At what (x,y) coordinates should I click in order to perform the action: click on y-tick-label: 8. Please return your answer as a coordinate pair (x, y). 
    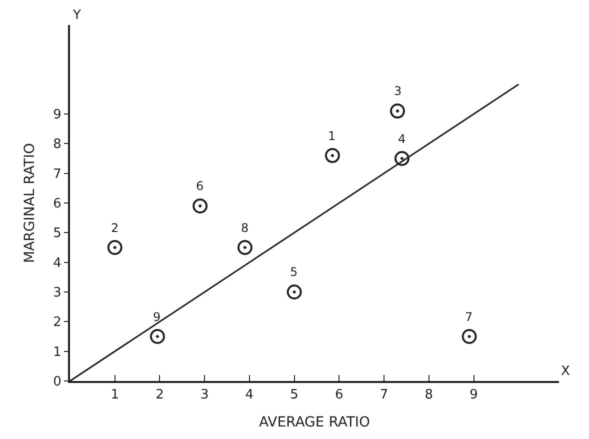
    Looking at the image, I should click on (57, 144).